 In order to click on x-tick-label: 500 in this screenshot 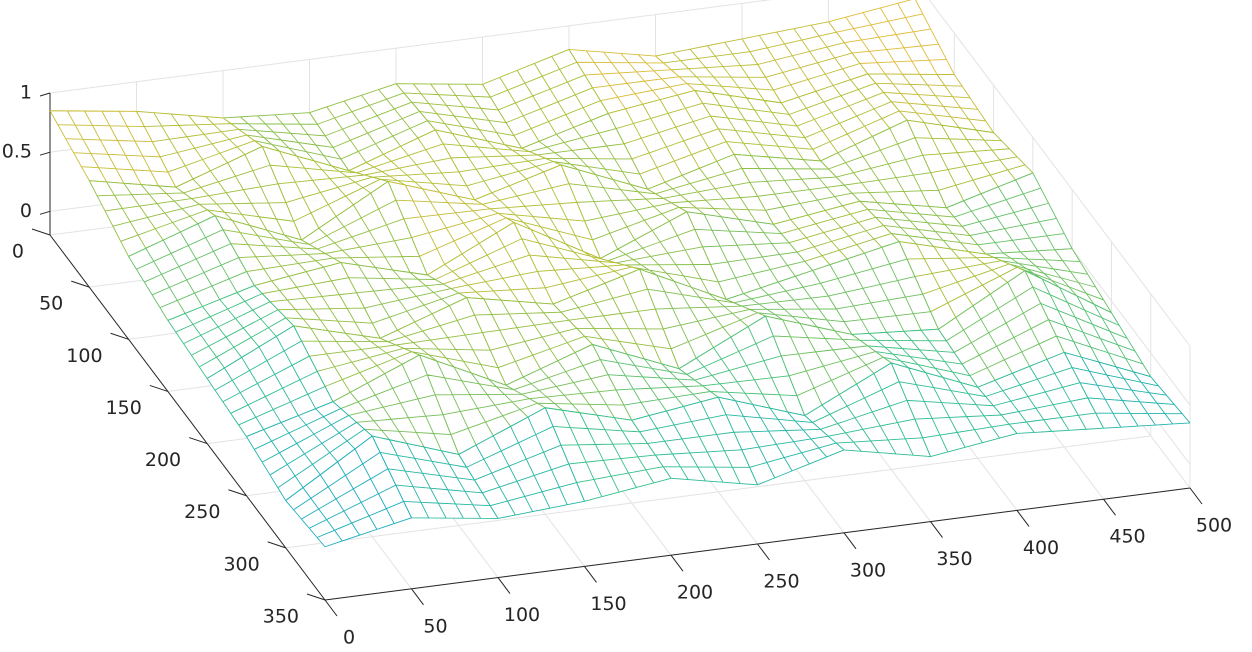, I will do `click(1214, 526)`.